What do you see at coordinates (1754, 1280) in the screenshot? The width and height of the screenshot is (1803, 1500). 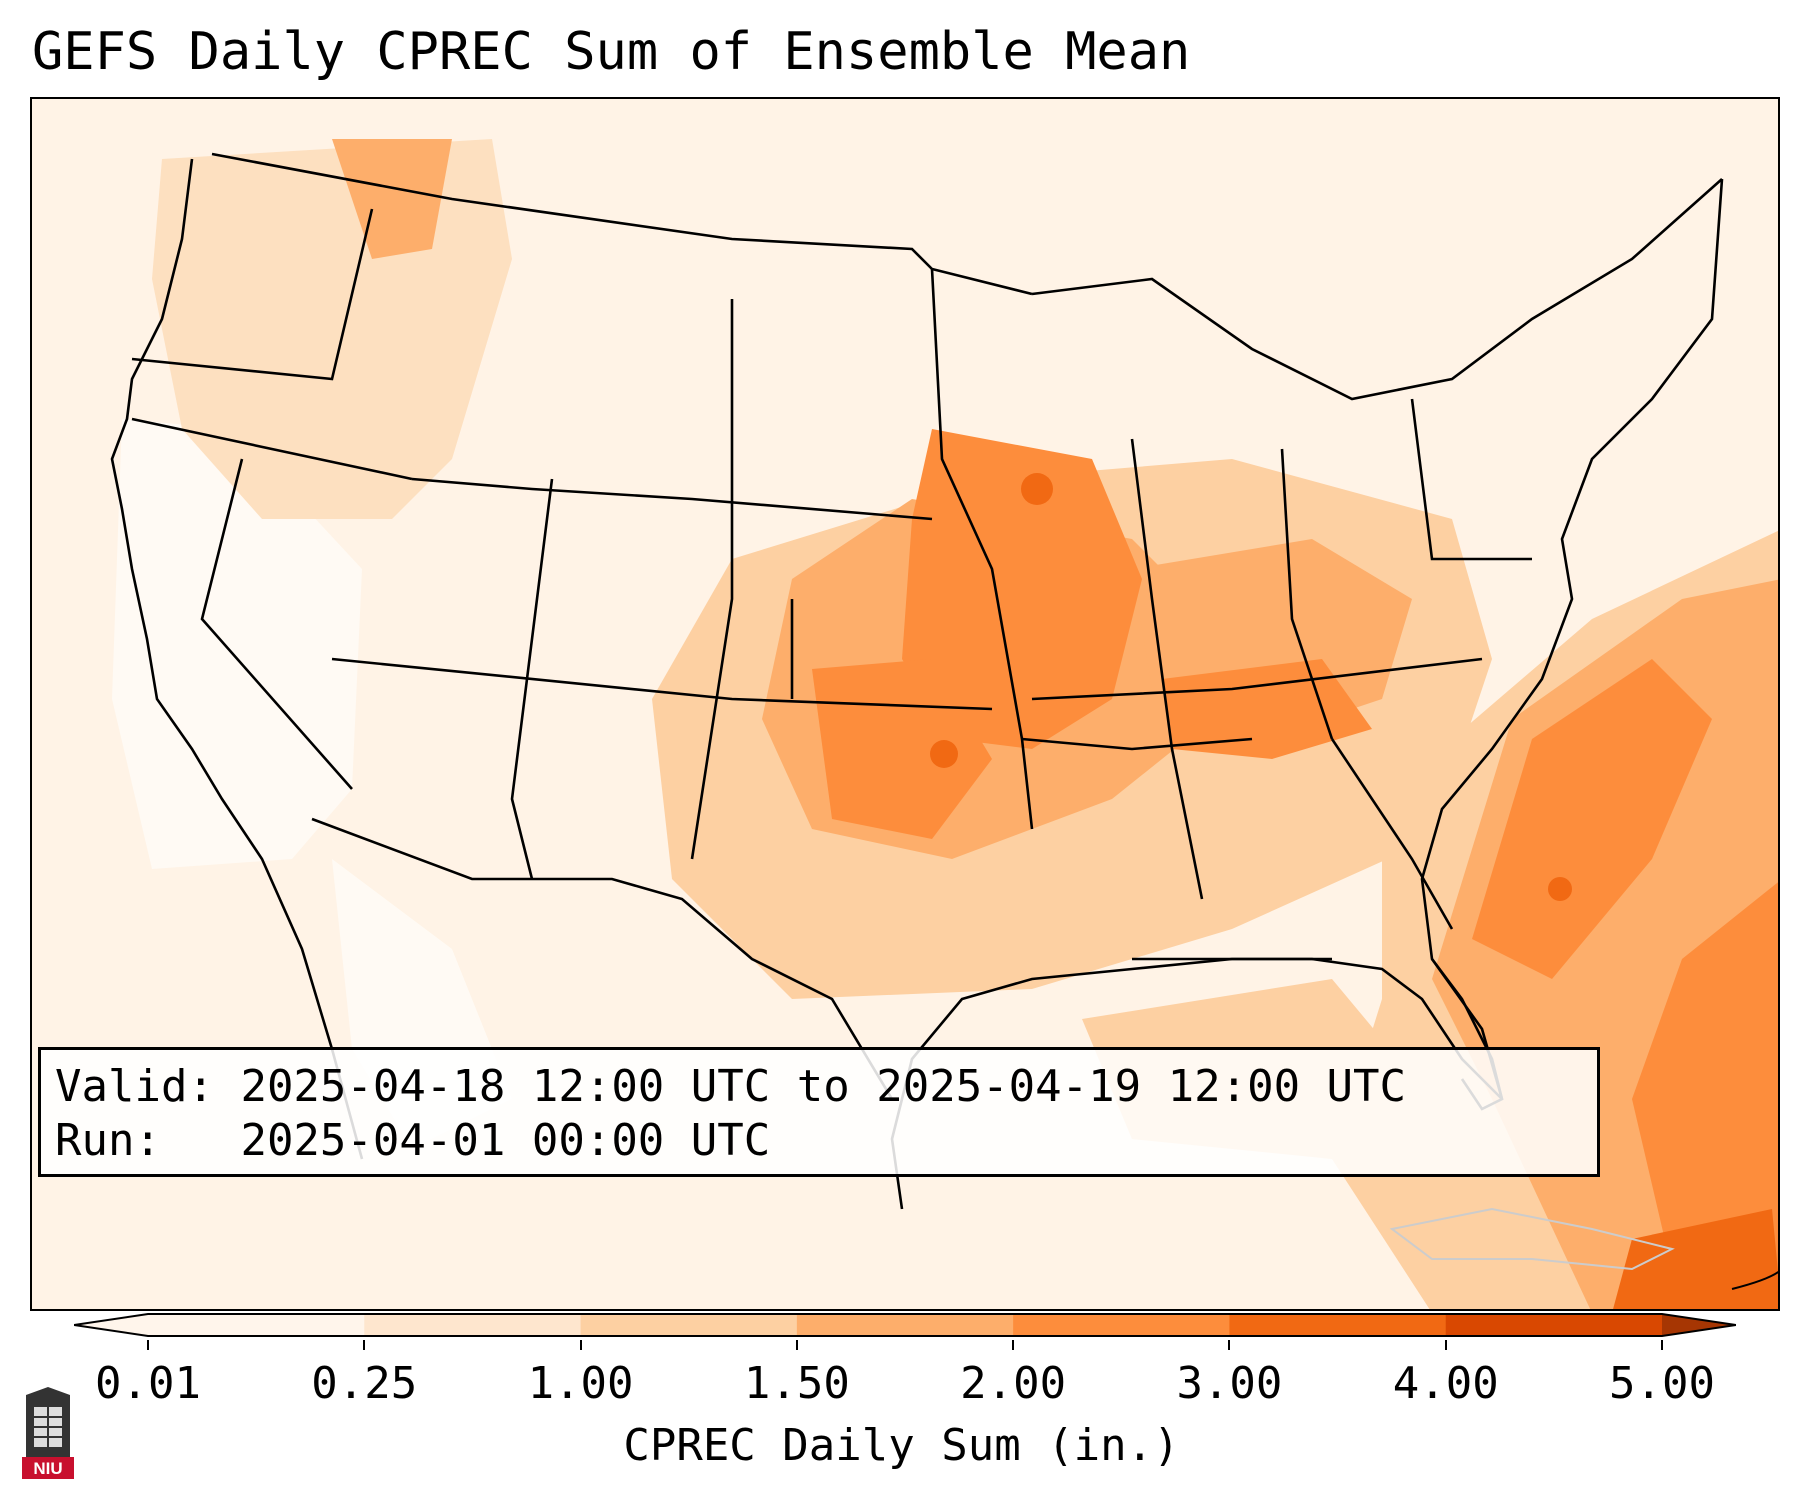 I see `projection-edge` at bounding box center [1754, 1280].